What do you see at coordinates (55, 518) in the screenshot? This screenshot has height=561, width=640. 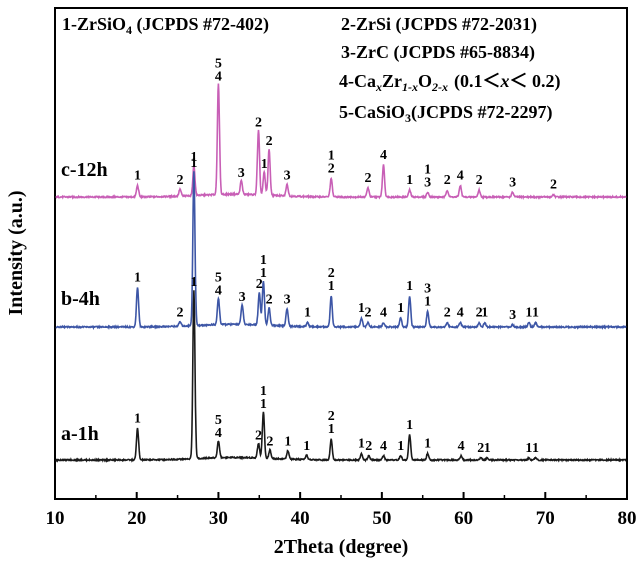 I see `x-tick-label: 10` at bounding box center [55, 518].